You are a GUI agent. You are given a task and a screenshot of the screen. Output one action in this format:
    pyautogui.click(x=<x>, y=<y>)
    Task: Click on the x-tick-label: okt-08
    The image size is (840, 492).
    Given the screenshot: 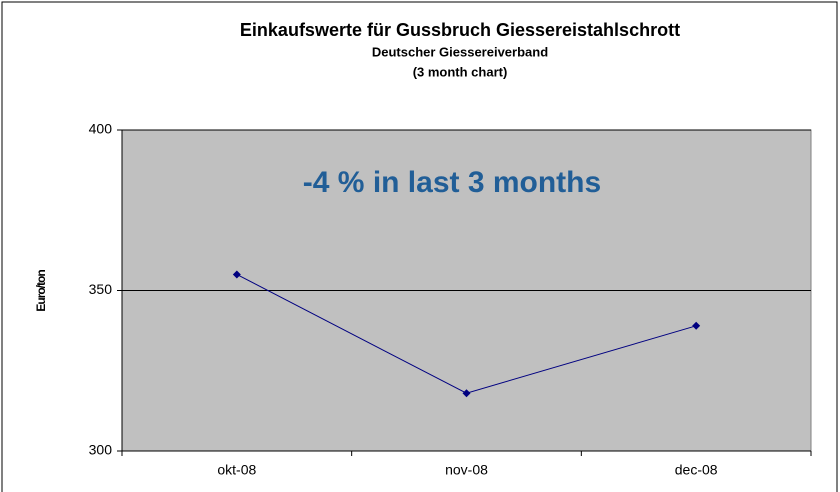 What is the action you would take?
    pyautogui.click(x=236, y=470)
    